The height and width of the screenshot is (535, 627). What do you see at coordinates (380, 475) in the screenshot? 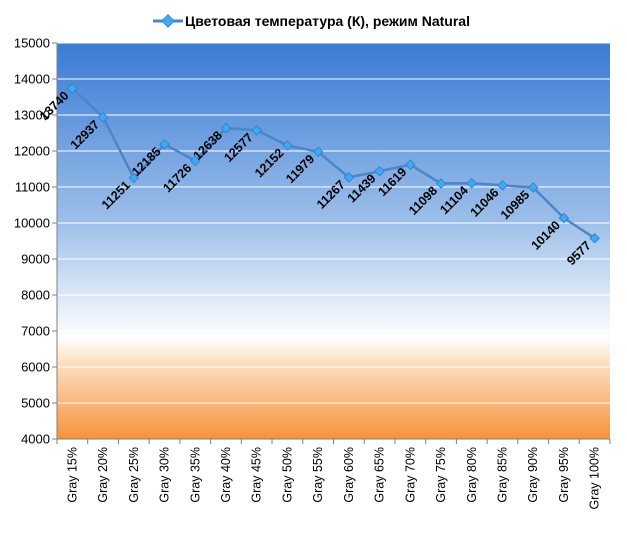
I see `x-tick-label: Gray 65%` at bounding box center [380, 475].